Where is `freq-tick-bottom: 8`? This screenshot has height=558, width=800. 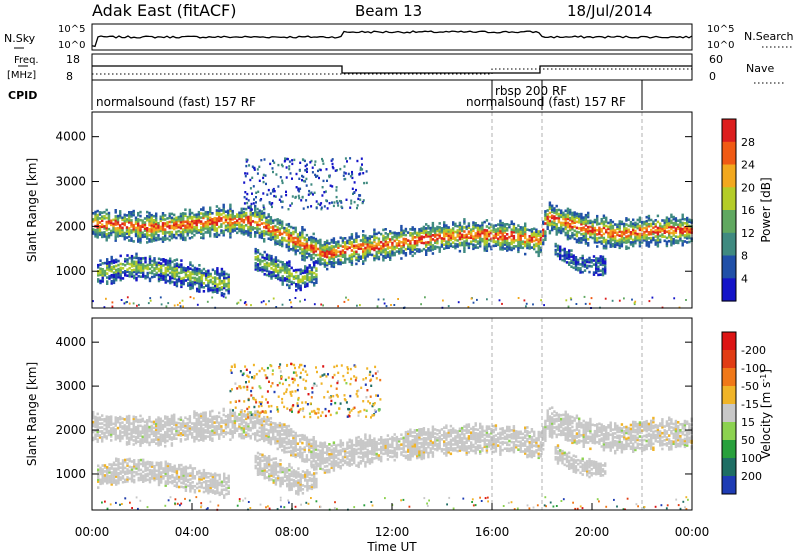
freq-tick-bottom: 8 is located at coordinates (69, 76).